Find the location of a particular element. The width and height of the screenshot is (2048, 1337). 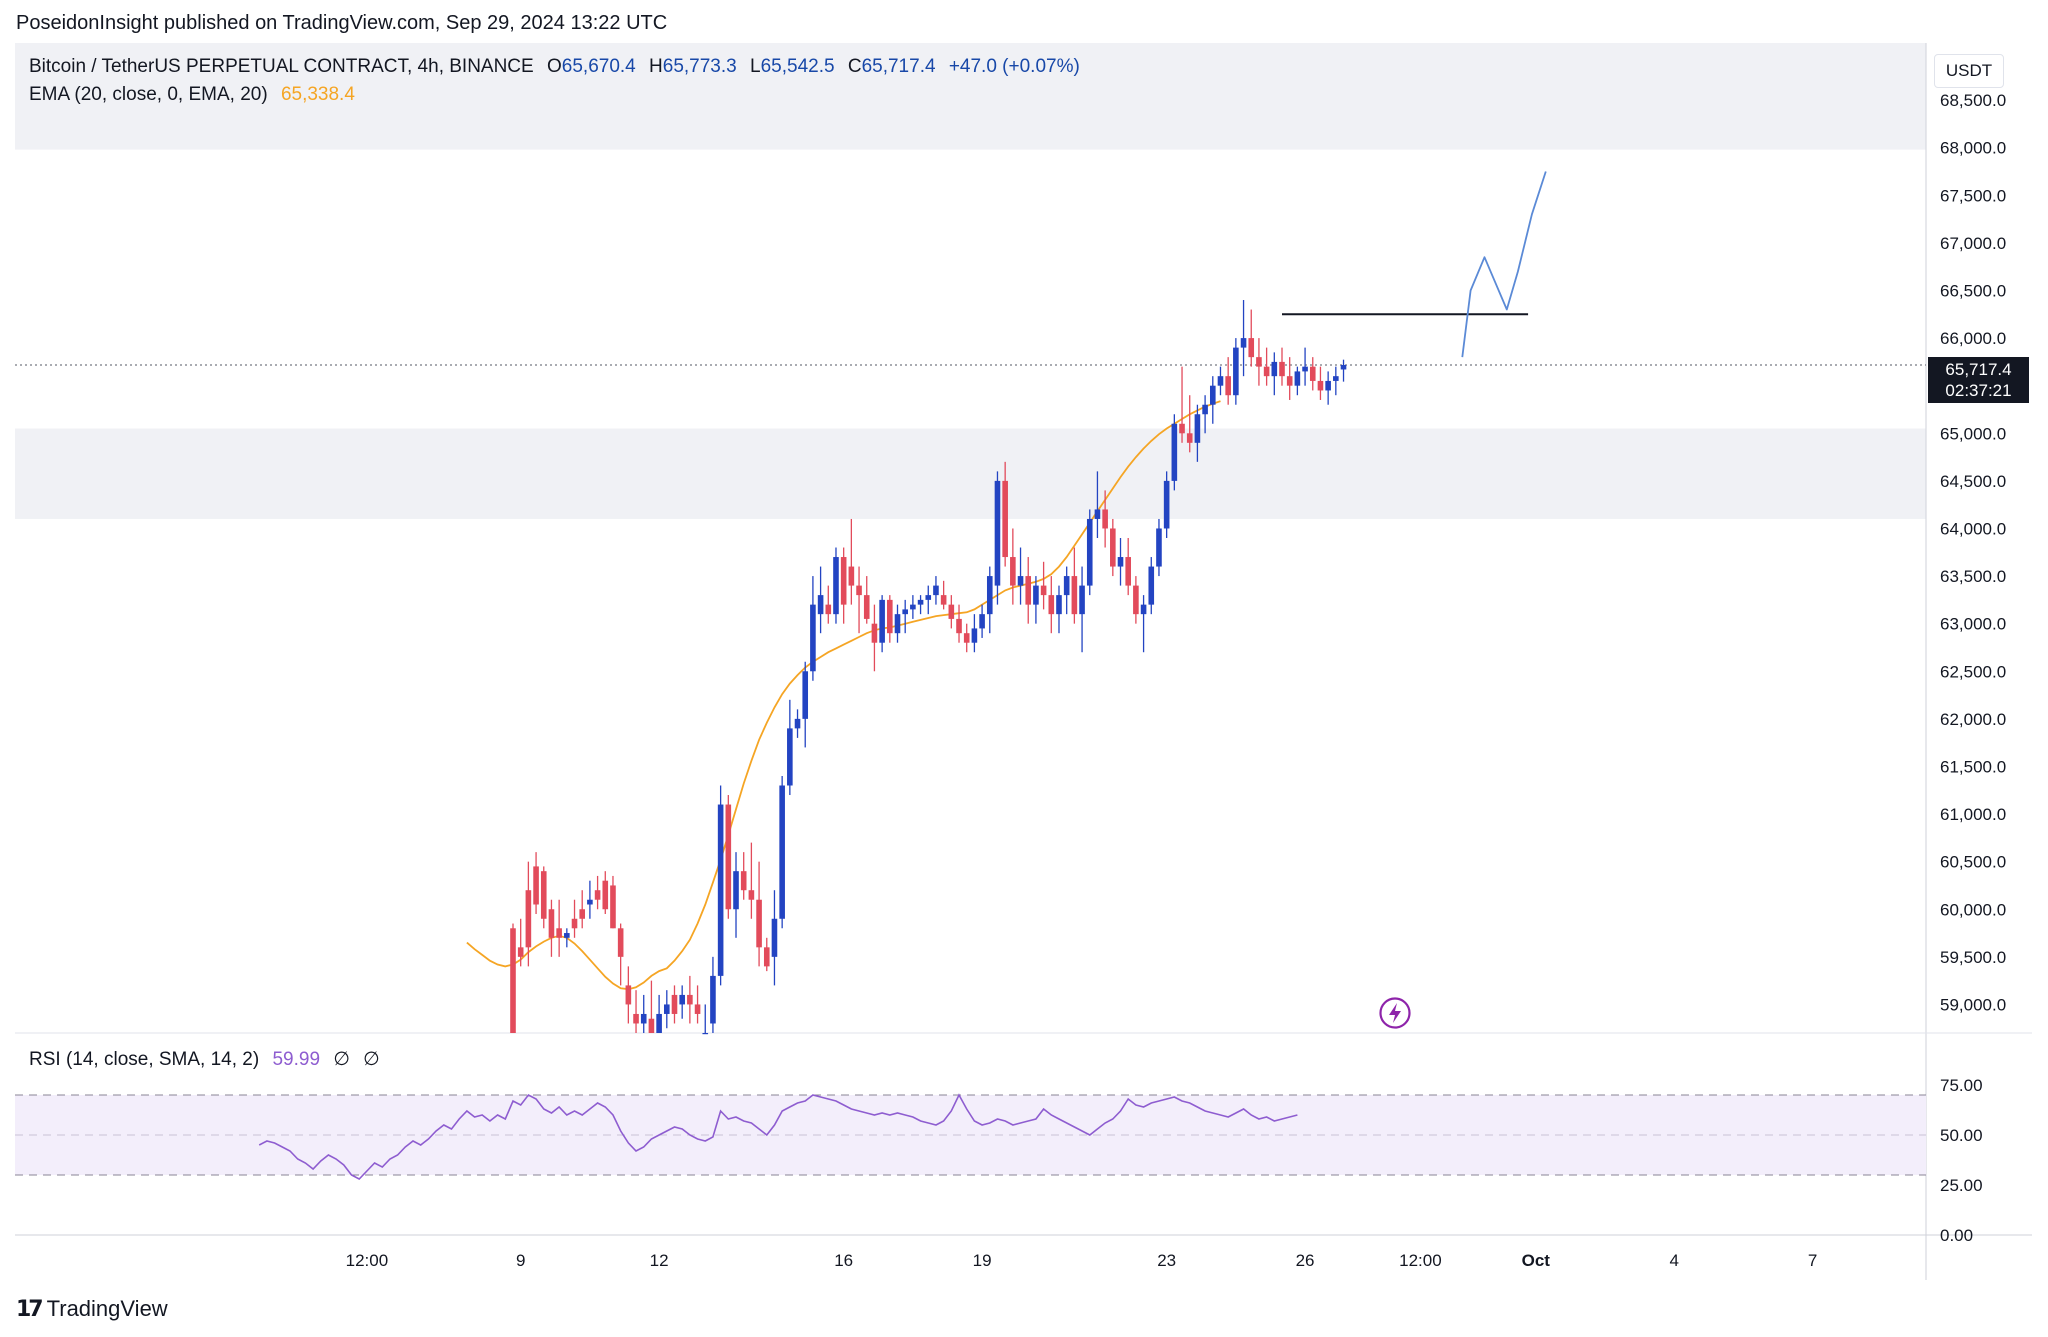

projection-path is located at coordinates (1504, 264).